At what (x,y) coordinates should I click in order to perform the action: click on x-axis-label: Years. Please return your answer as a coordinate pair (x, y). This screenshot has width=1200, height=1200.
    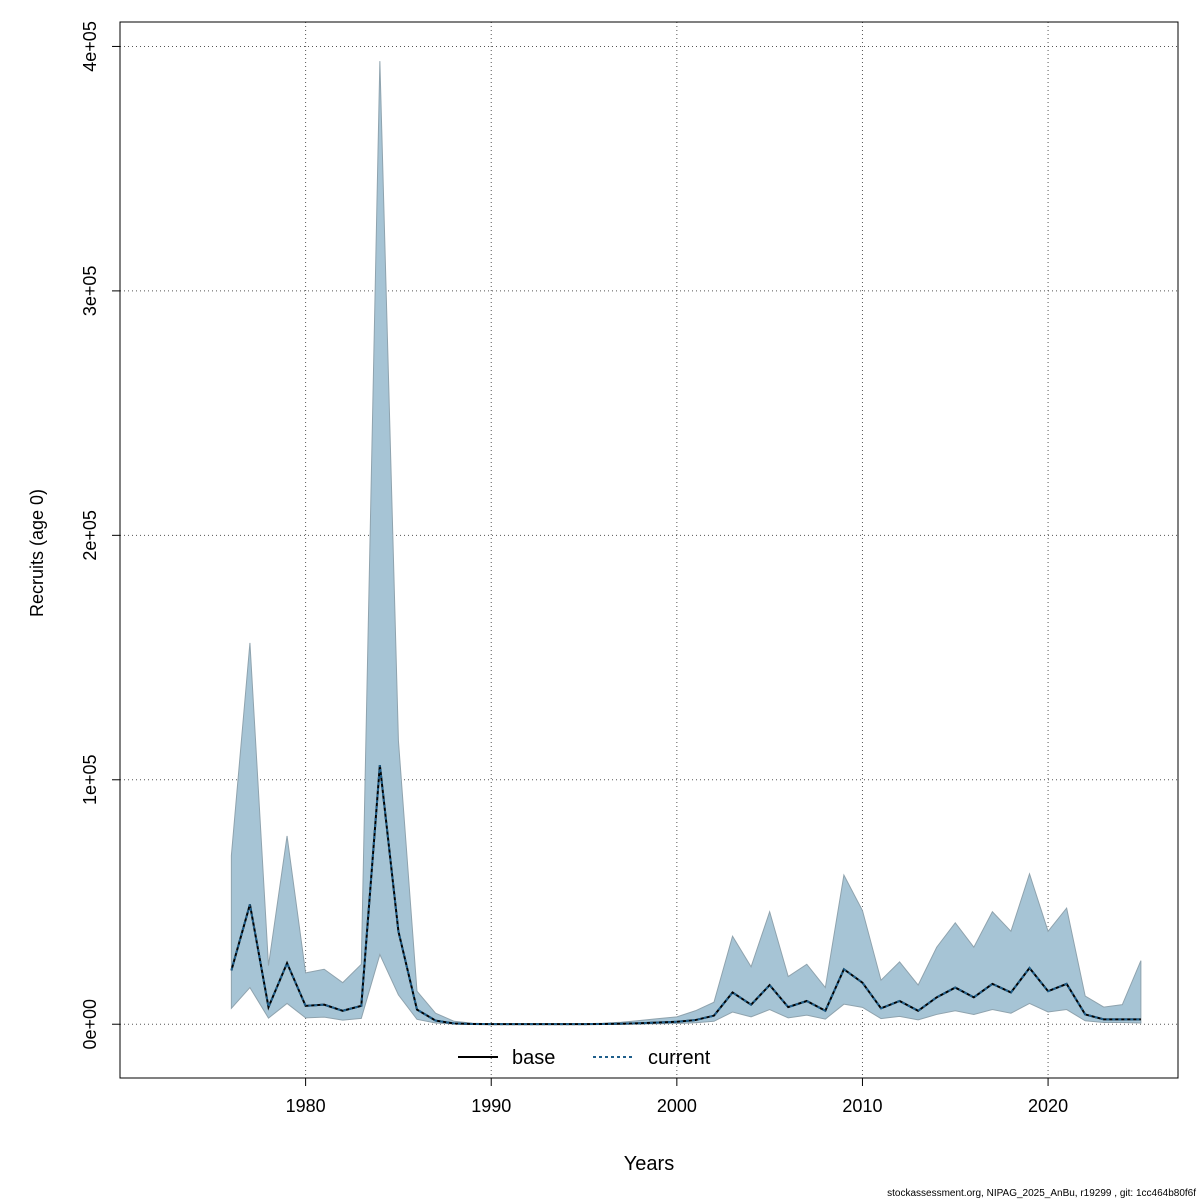
    Looking at the image, I should click on (649, 1164).